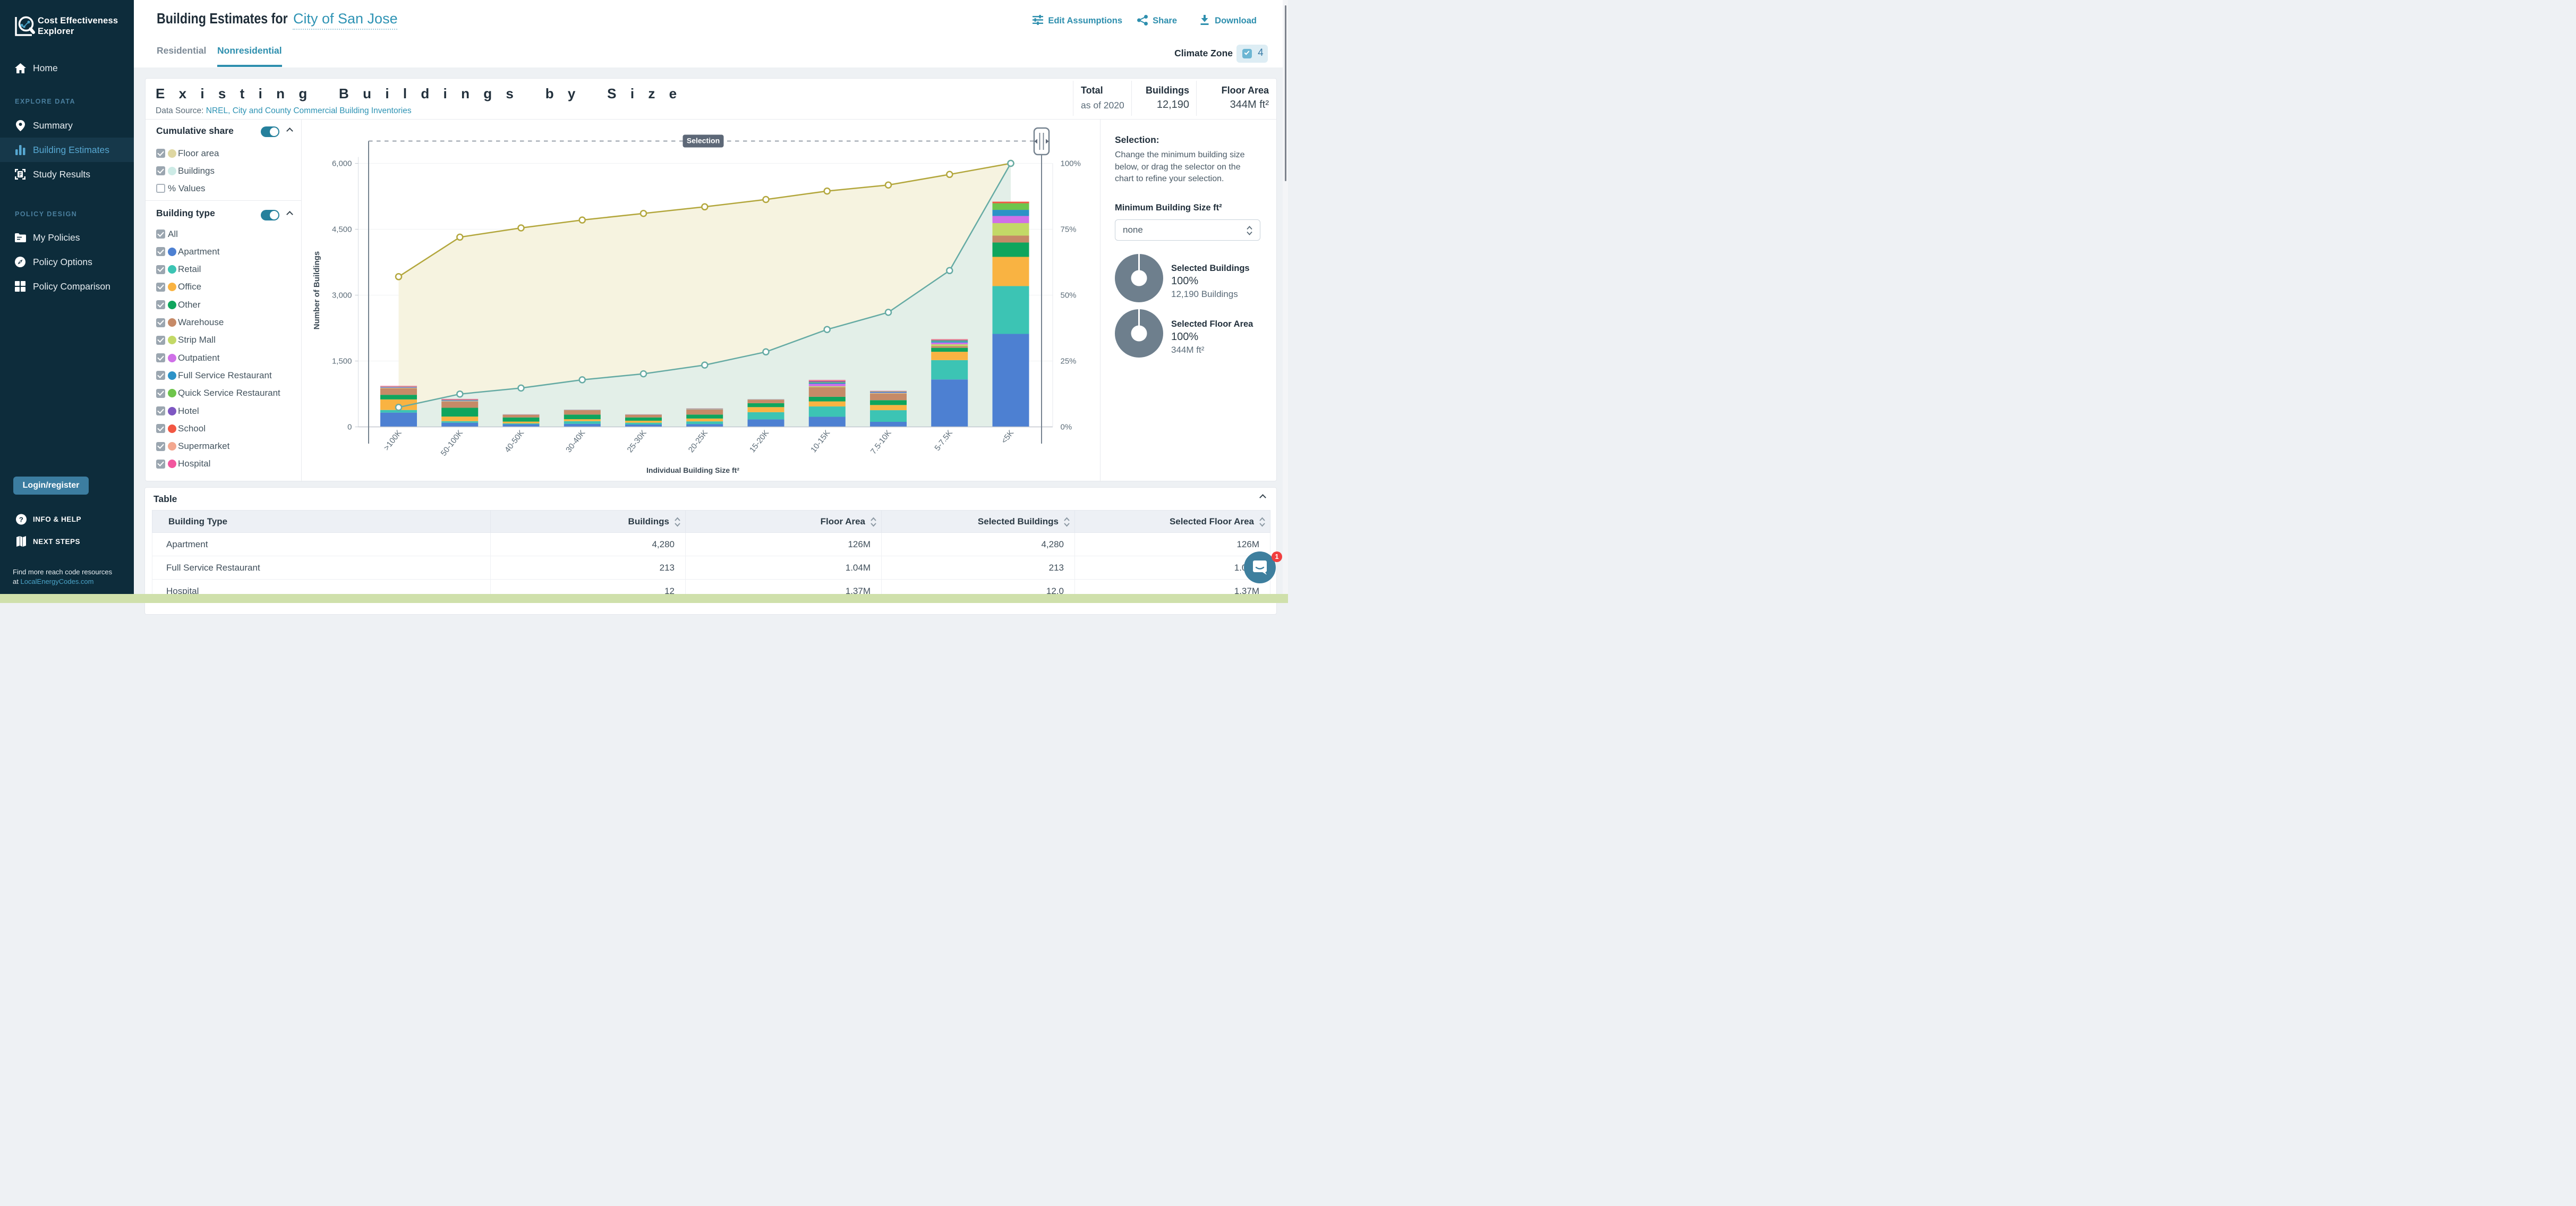 The image size is (2576, 1206). I want to click on svg-text: 10-15K, so click(821, 441).